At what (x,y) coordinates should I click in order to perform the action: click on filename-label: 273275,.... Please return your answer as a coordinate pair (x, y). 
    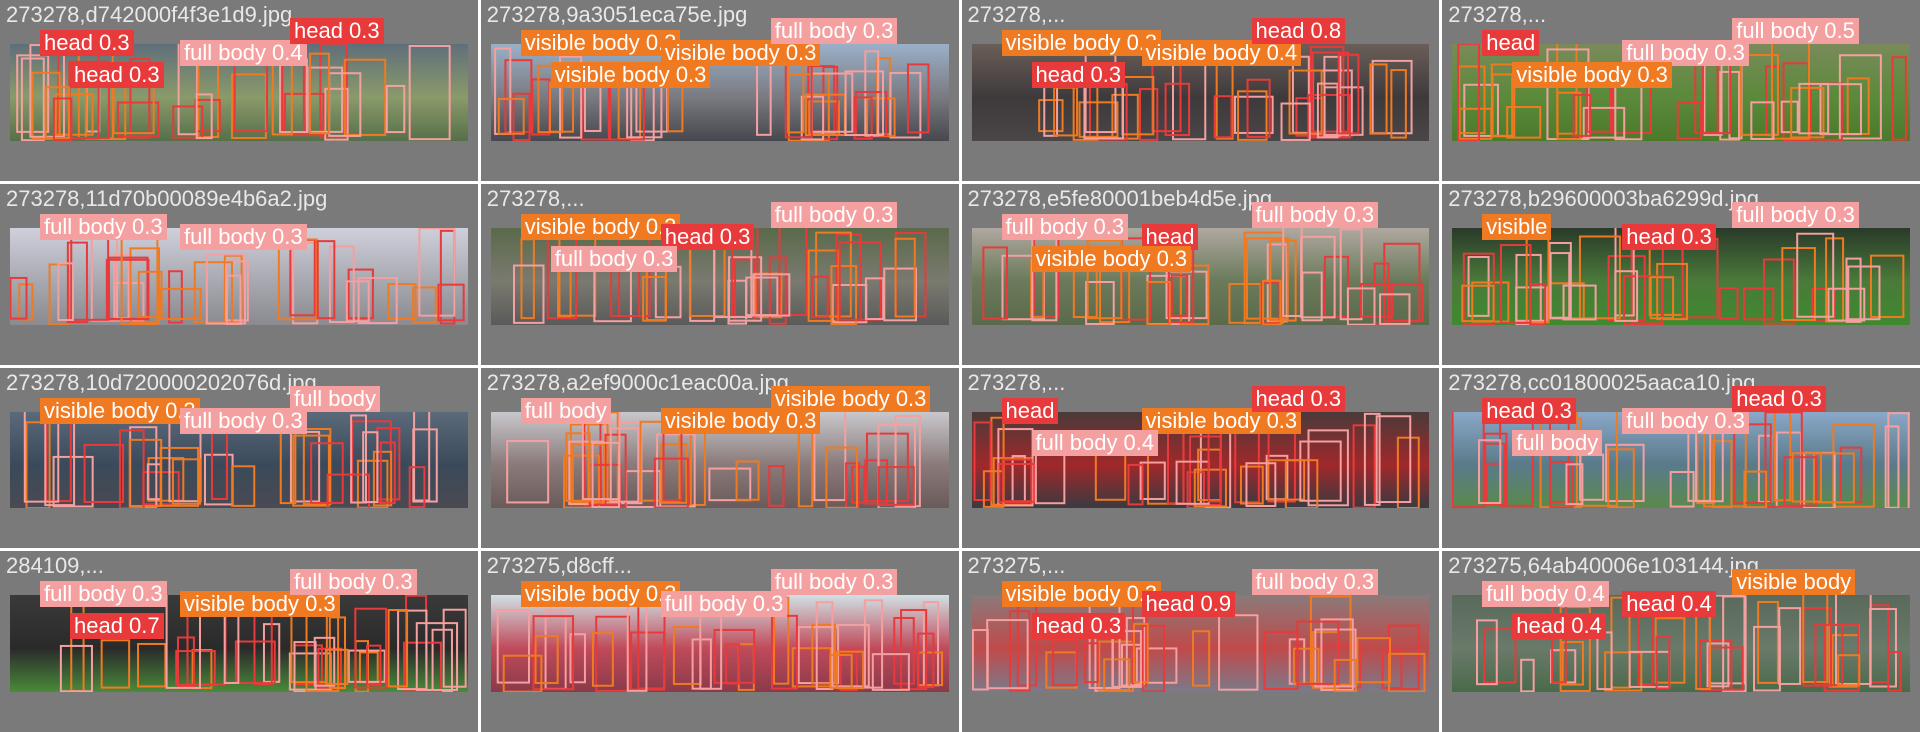
    Looking at the image, I should click on (1016, 566).